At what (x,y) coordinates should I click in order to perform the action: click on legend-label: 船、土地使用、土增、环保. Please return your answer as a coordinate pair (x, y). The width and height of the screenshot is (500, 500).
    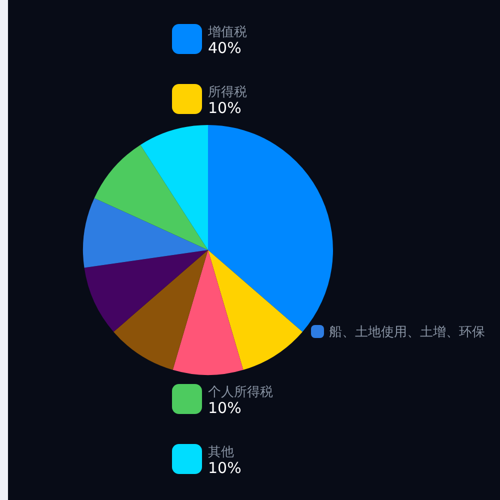
    Looking at the image, I should click on (407, 332).